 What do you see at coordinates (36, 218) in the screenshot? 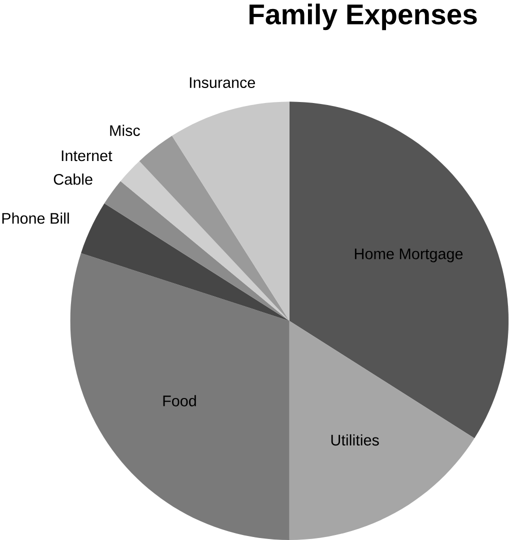
I see `slice-label: Phone Bill` at bounding box center [36, 218].